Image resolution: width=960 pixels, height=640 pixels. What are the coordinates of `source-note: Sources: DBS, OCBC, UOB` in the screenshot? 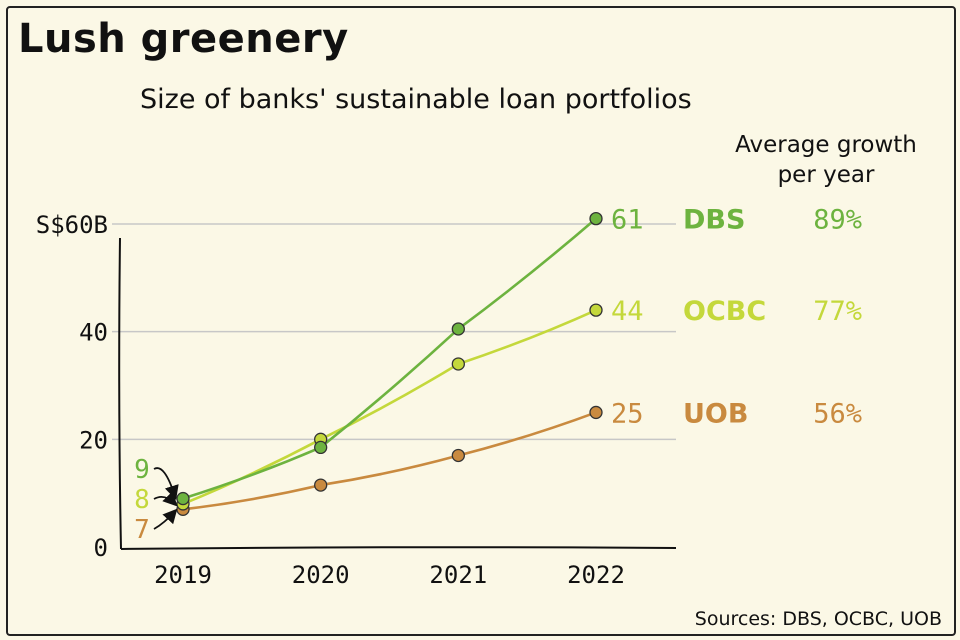 It's located at (818, 619).